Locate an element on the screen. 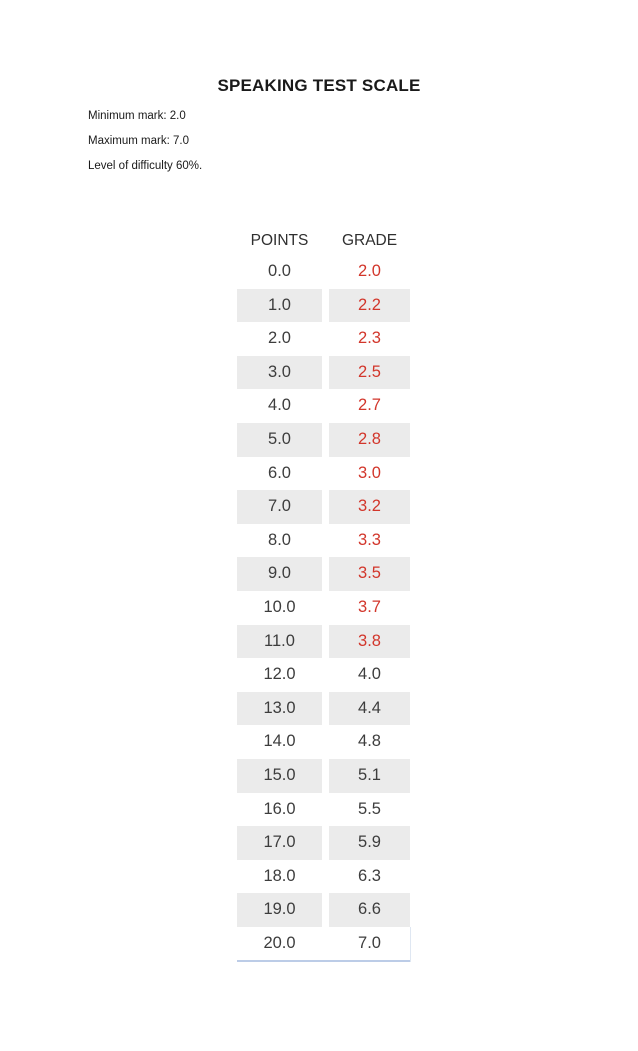  grade-column-header: GRADE is located at coordinates (369, 240).